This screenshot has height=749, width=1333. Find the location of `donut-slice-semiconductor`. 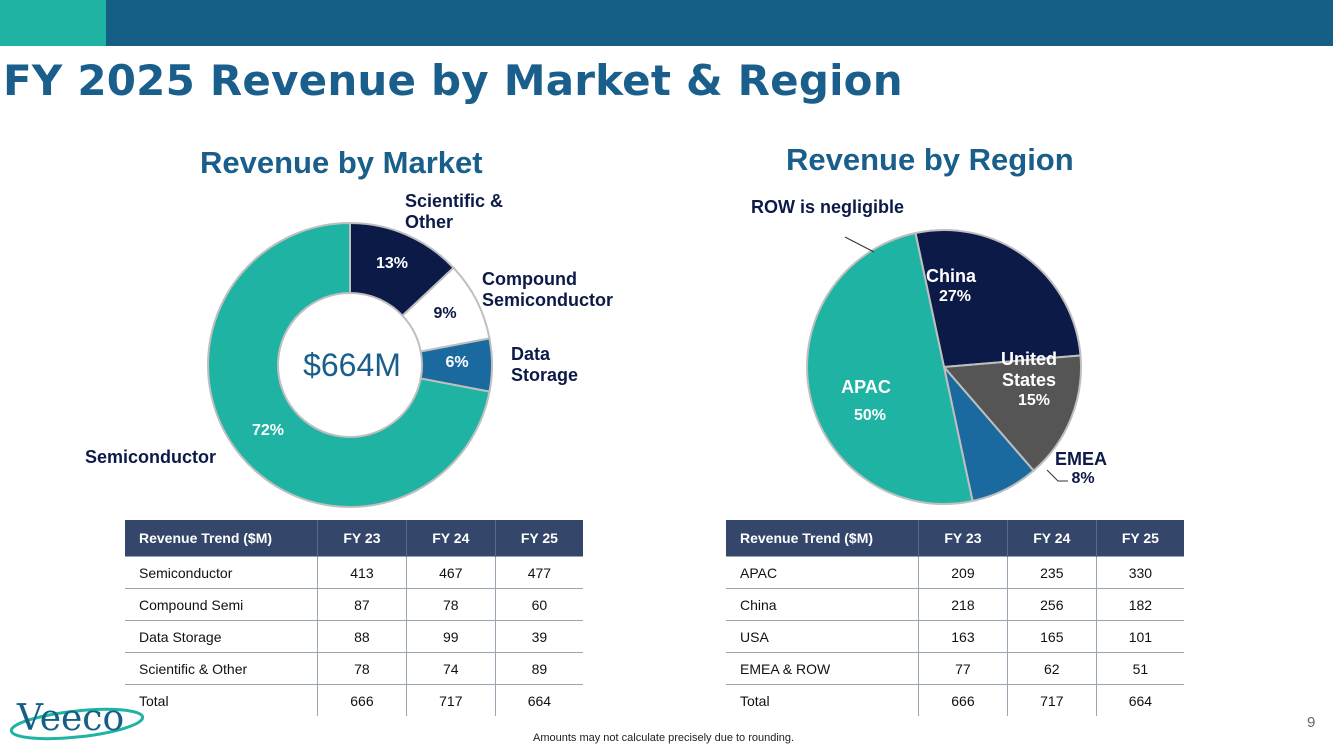

donut-slice-semiconductor is located at coordinates (349, 364).